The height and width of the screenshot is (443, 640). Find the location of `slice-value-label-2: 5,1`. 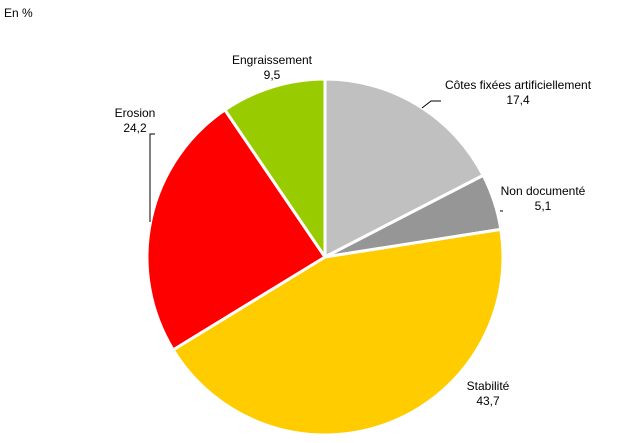

slice-value-label-2: 5,1 is located at coordinates (543, 206).